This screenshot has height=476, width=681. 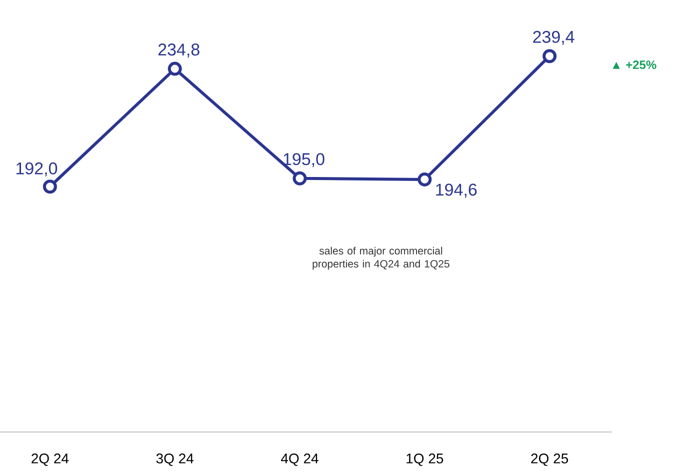 What do you see at coordinates (456, 191) in the screenshot?
I see `data-label: 194,6` at bounding box center [456, 191].